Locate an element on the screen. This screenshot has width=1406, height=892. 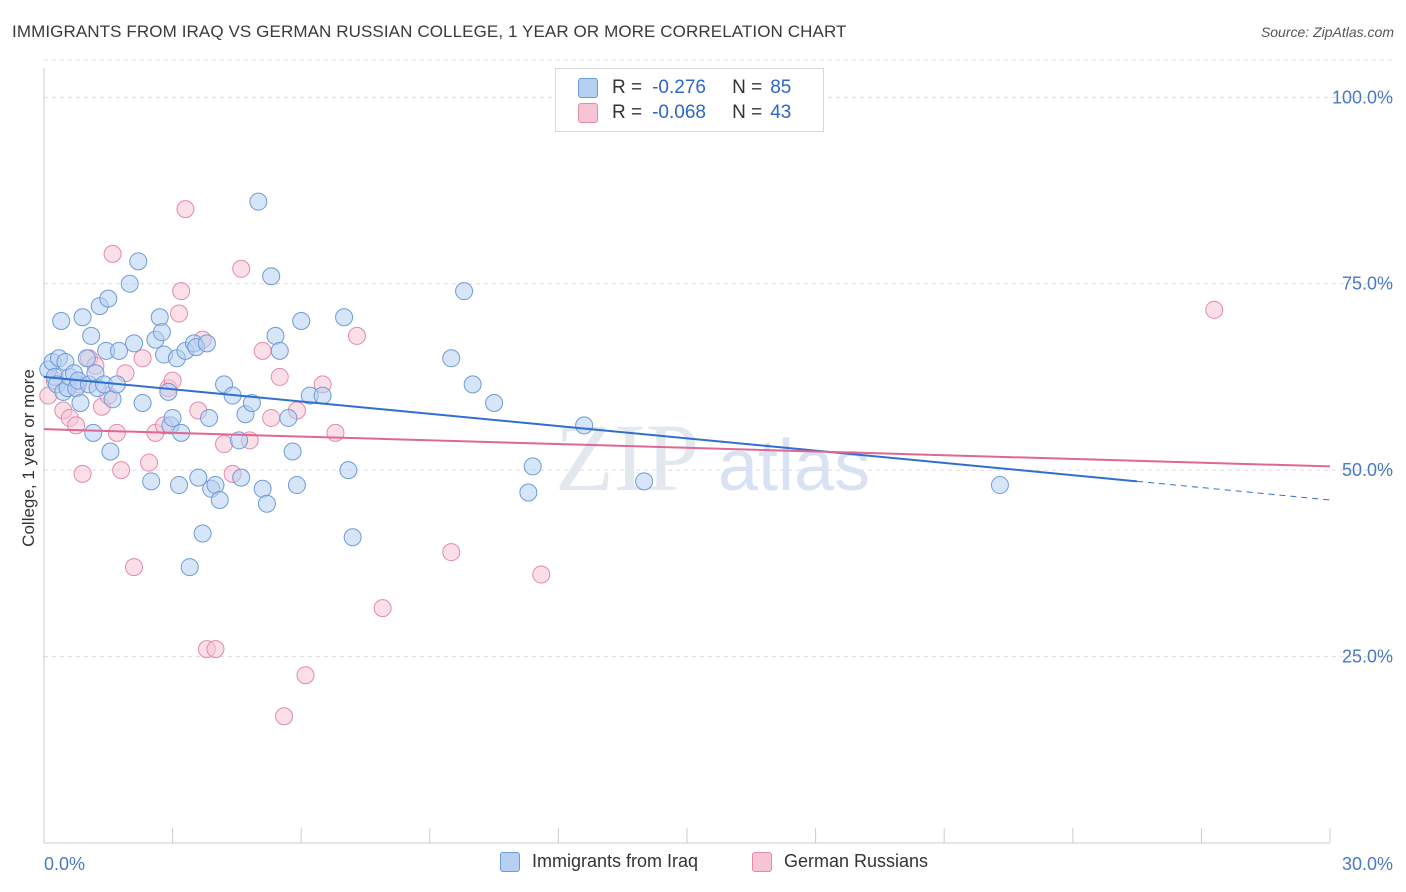
watermark: ZIP atlas is located at coordinates (712, 457).